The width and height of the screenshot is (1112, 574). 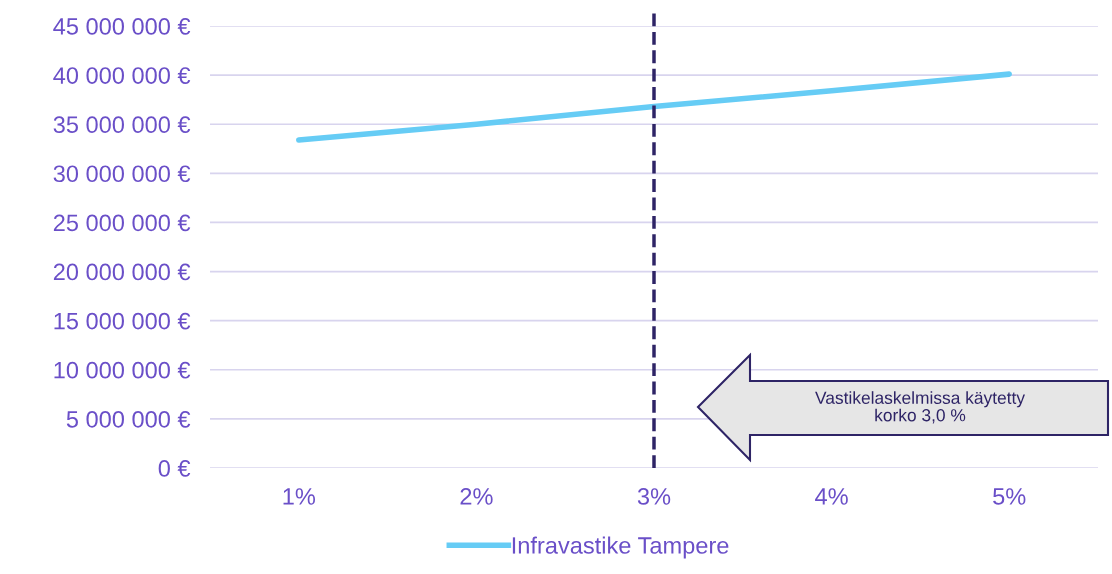 What do you see at coordinates (620, 547) in the screenshot?
I see `legend-label: Infravastike Tampere` at bounding box center [620, 547].